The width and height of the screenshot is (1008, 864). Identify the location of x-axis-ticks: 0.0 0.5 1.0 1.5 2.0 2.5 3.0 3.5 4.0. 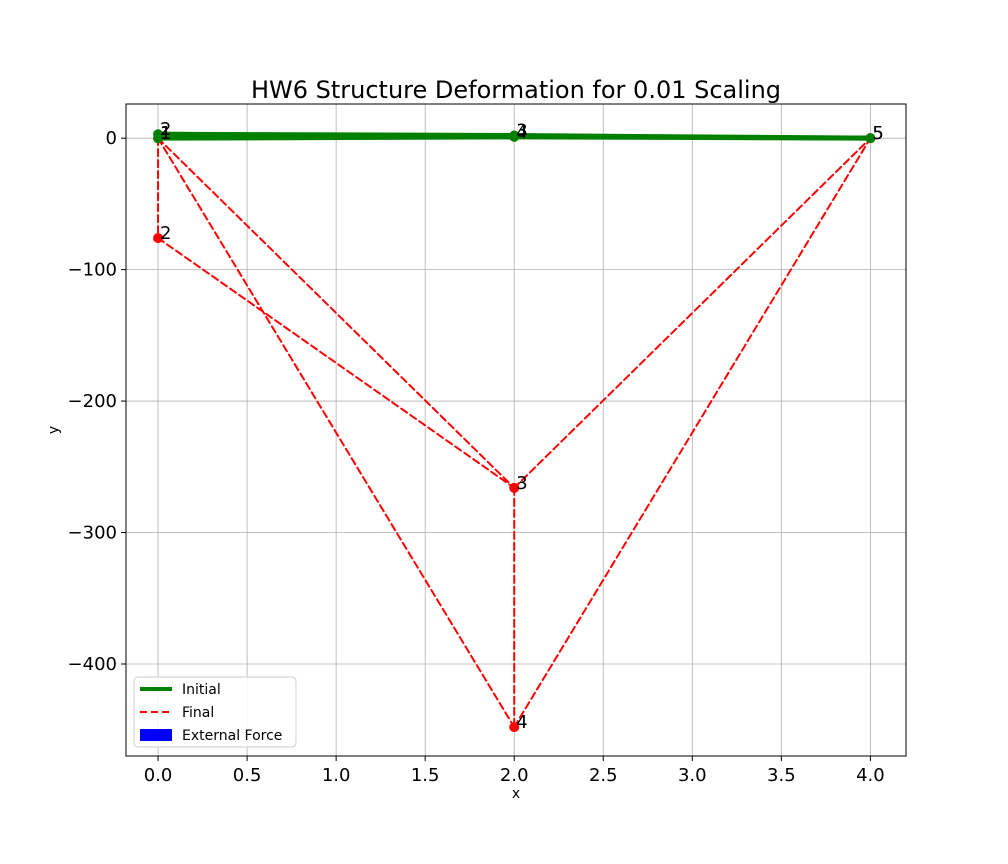
(514, 771).